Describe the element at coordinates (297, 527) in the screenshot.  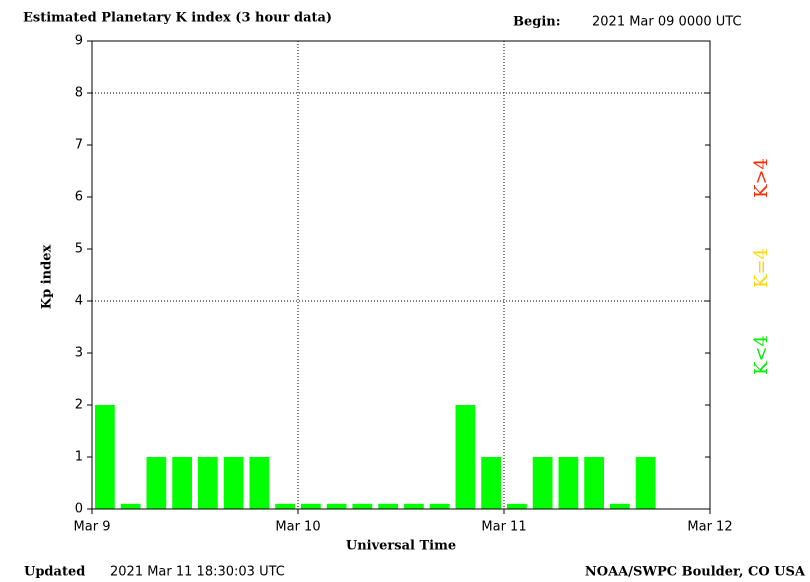
I see `x-tick-label: Mar 10` at that location.